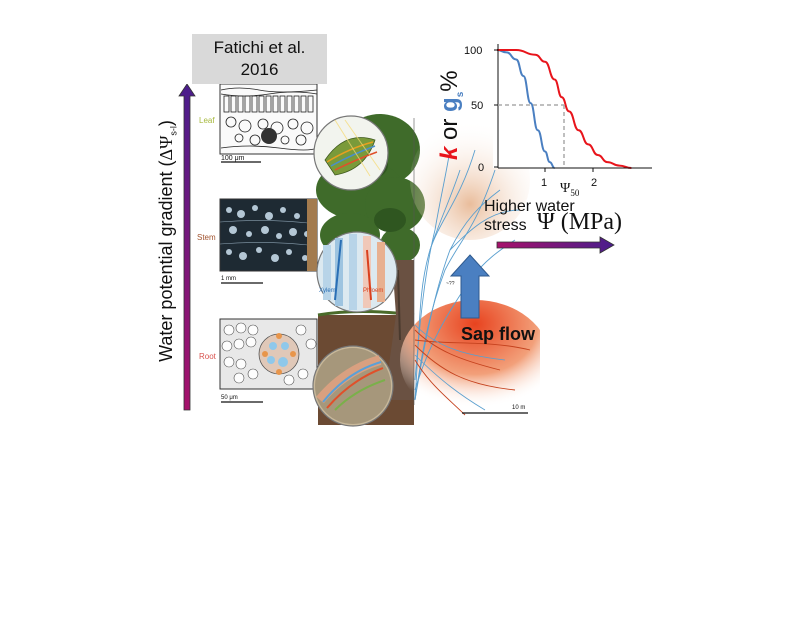 Image resolution: width=800 pixels, height=618 pixels. I want to click on stress-line1: Higher water, so click(529, 206).